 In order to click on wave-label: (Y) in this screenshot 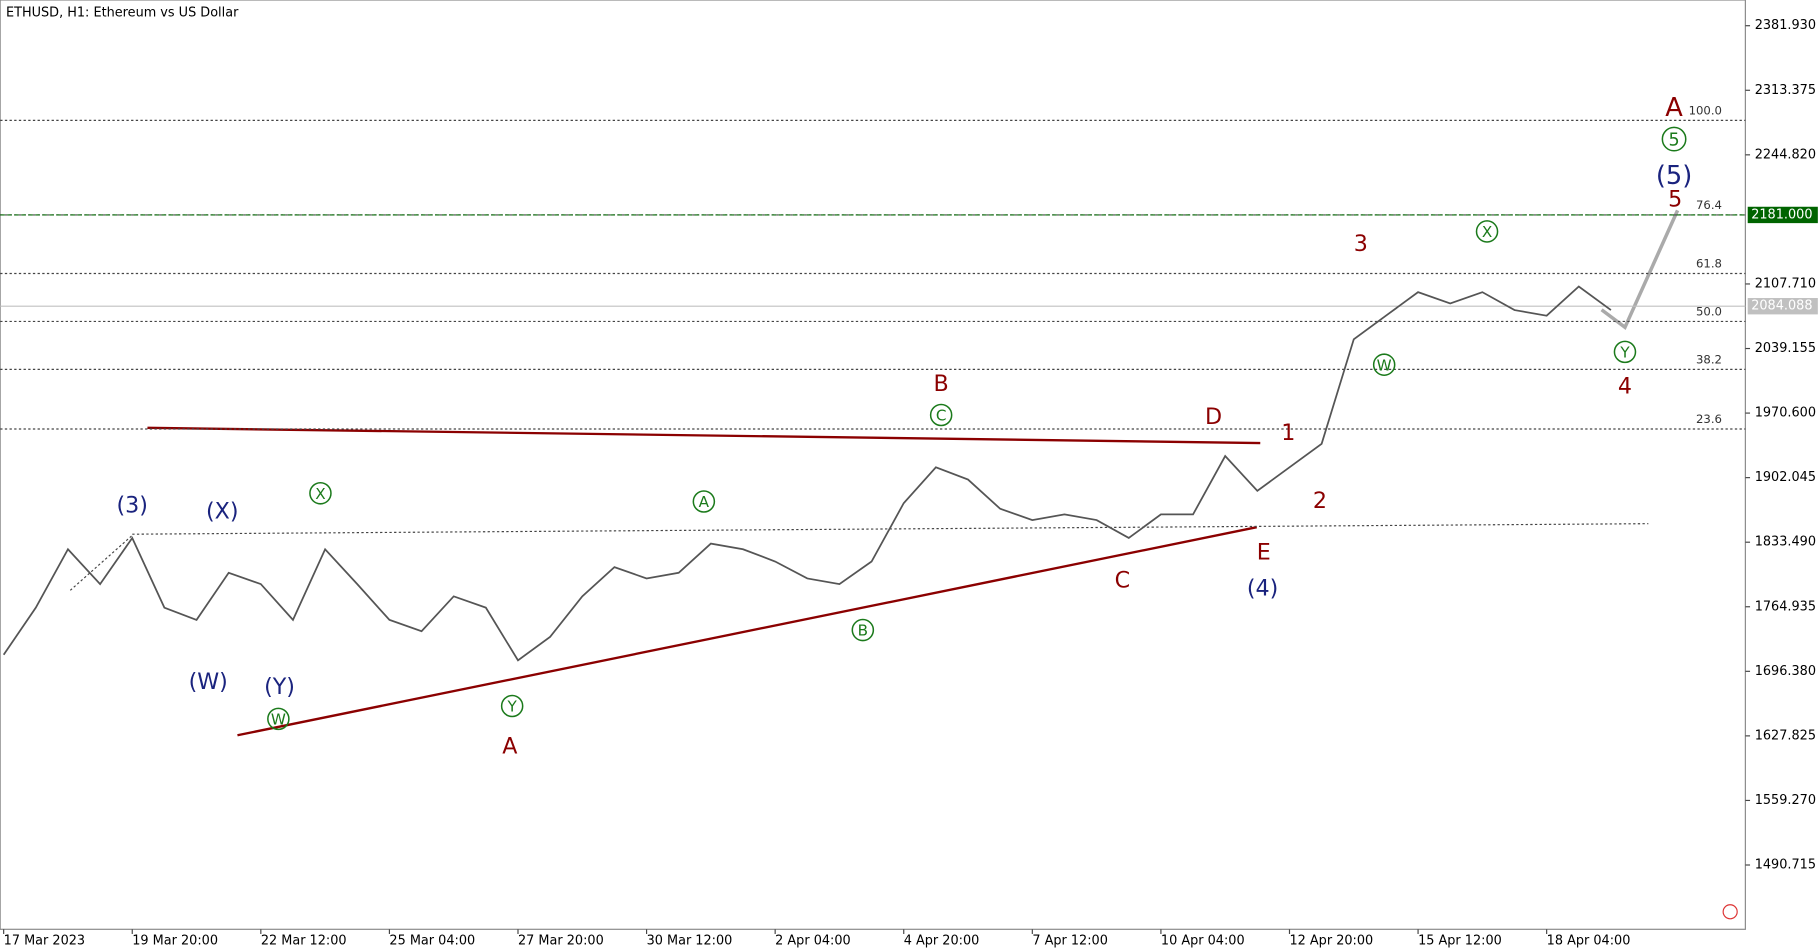, I will do `click(279, 687)`.